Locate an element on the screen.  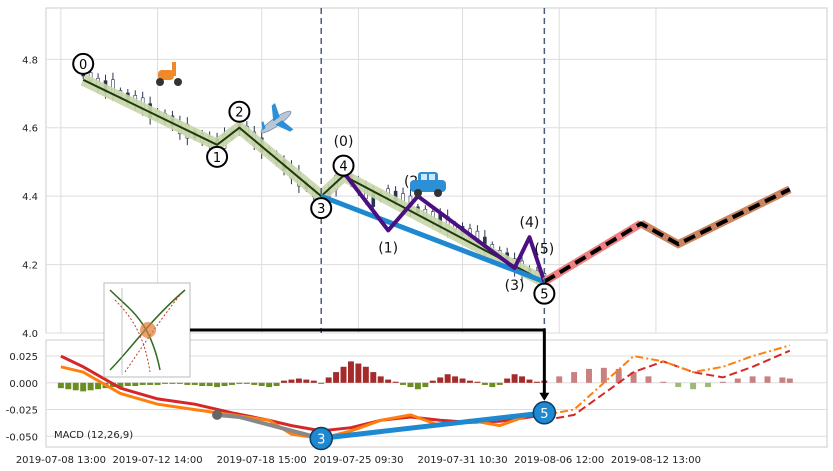
wave-label: 5 is located at coordinates (544, 295).